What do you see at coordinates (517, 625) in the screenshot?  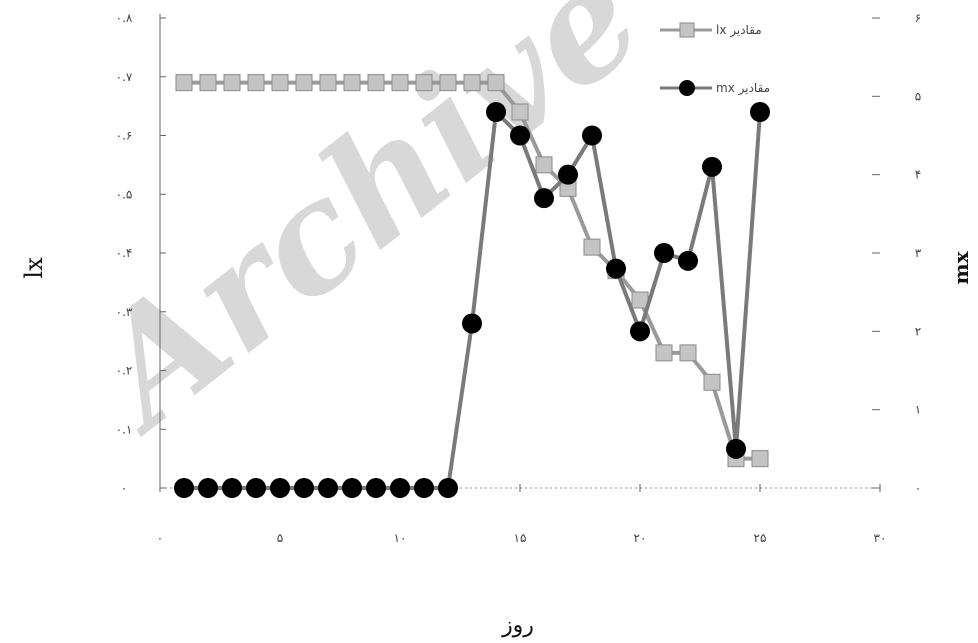 I see `x-axis-label: روز` at bounding box center [517, 625].